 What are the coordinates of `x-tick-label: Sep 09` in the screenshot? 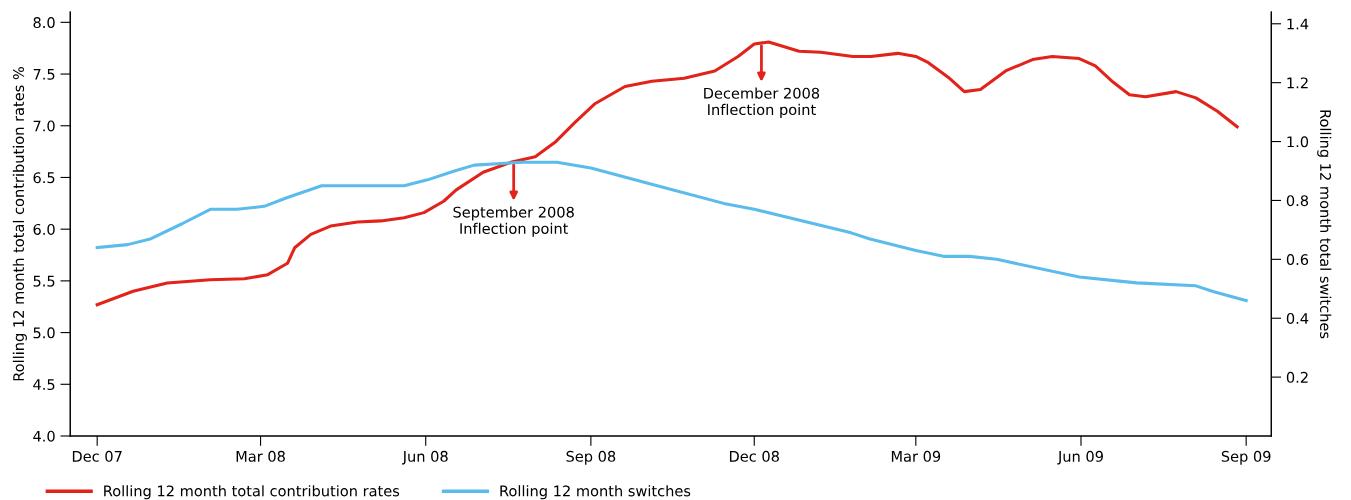 It's located at (1246, 457).